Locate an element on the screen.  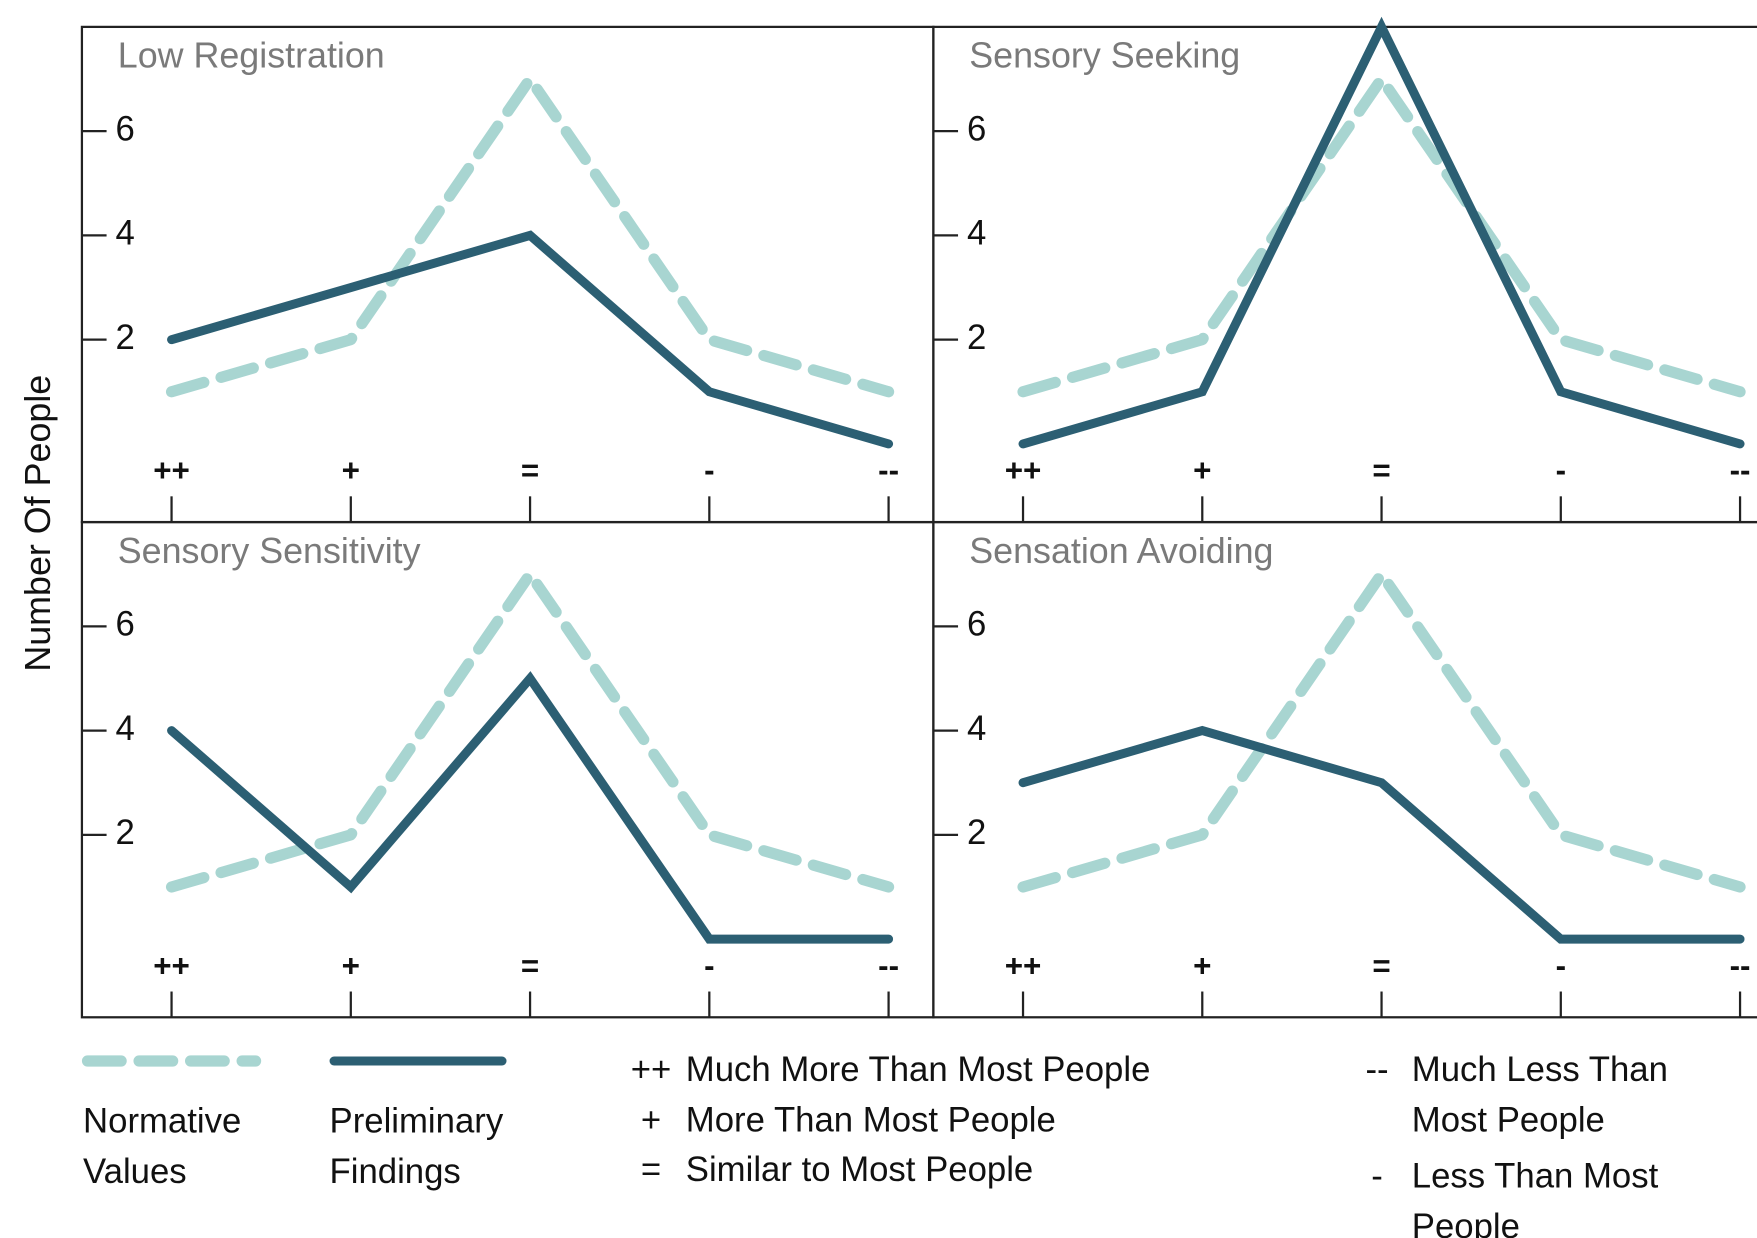
key-text: Similar to Most People is located at coordinates (859, 1169).